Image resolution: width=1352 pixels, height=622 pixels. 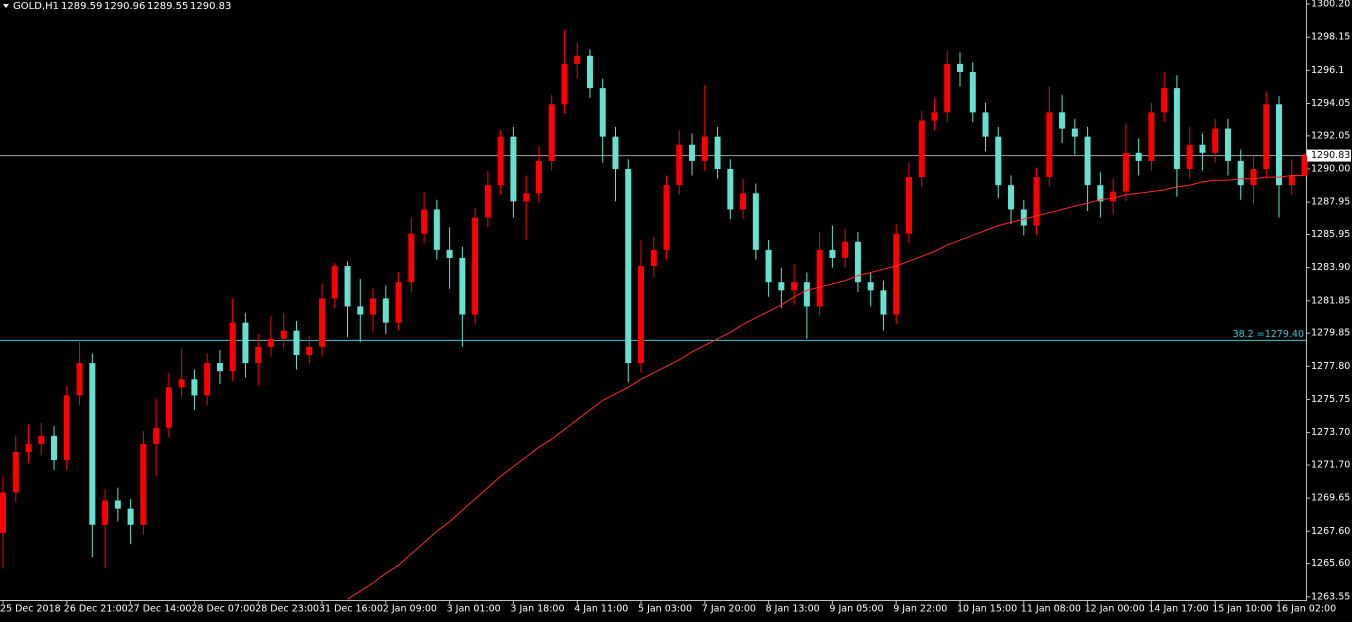 What do you see at coordinates (1330, 498) in the screenshot?
I see `y-tick-label: 1269.65` at bounding box center [1330, 498].